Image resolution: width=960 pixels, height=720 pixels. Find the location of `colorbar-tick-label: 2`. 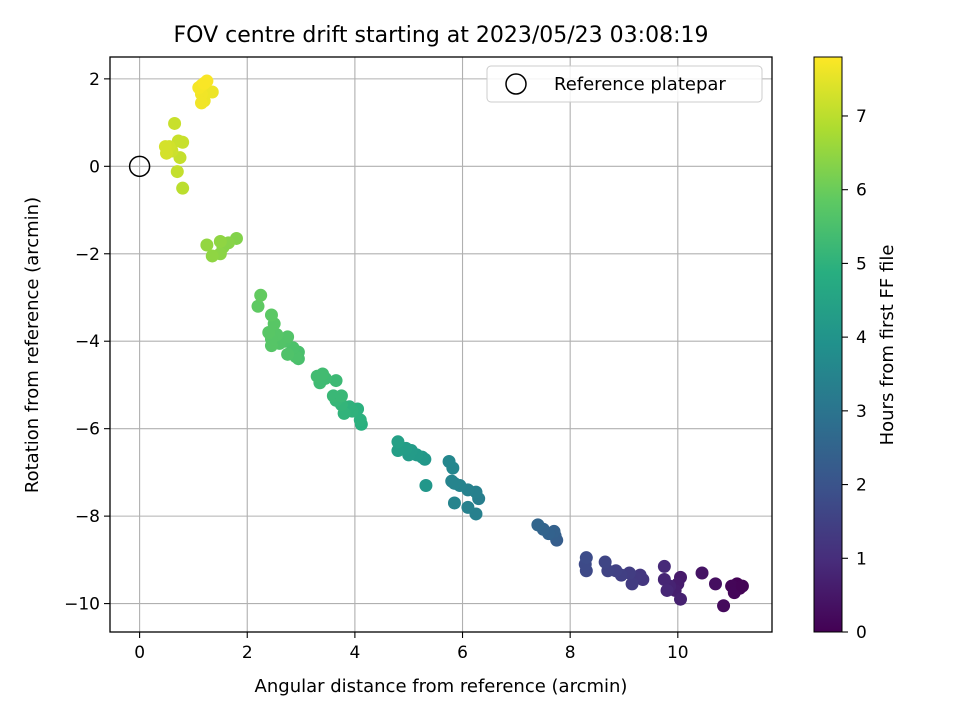

colorbar-tick-label: 2 is located at coordinates (861, 486).